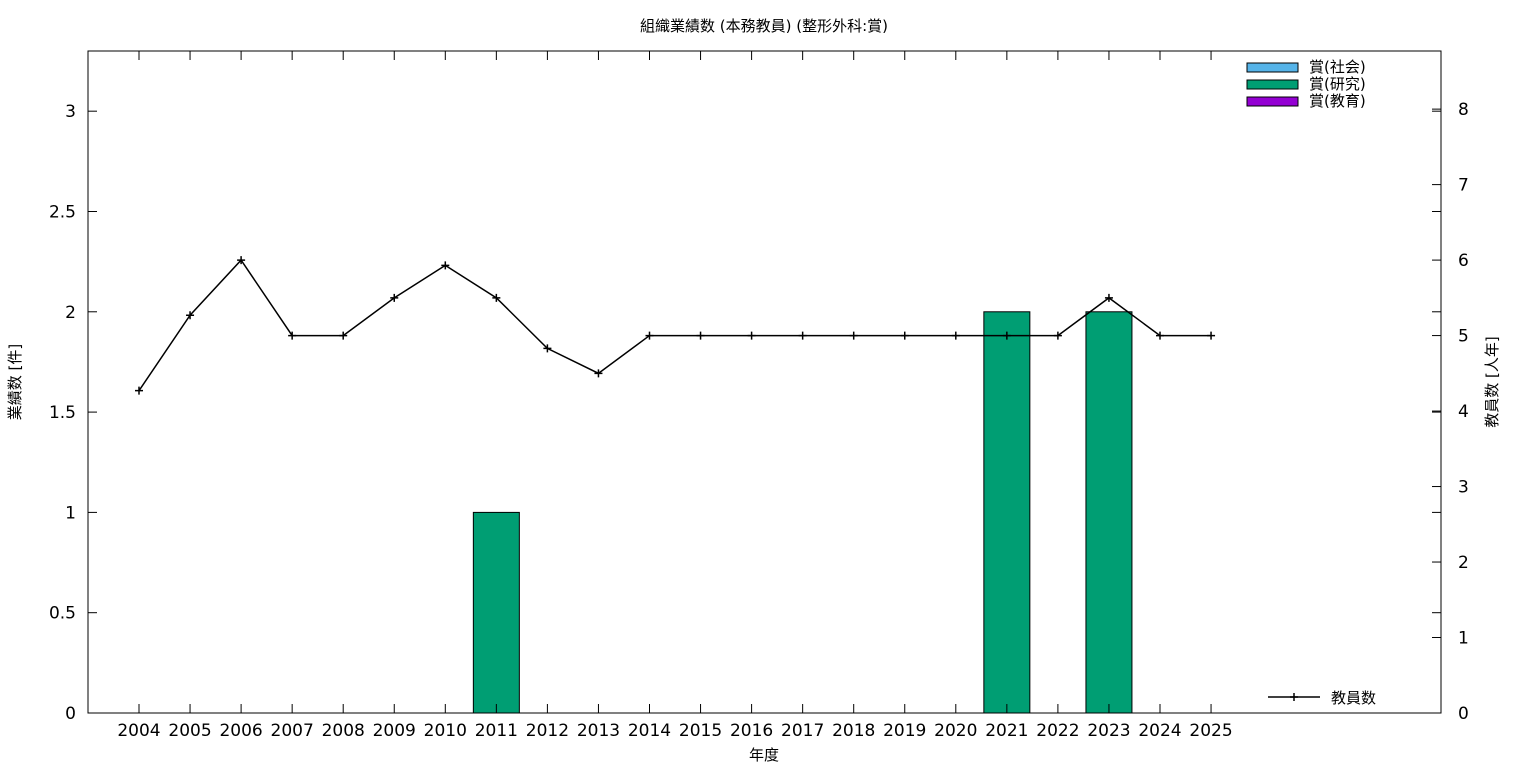  Describe the element at coordinates (802, 731) in the screenshot. I see `x-tick-label: 2017` at that location.